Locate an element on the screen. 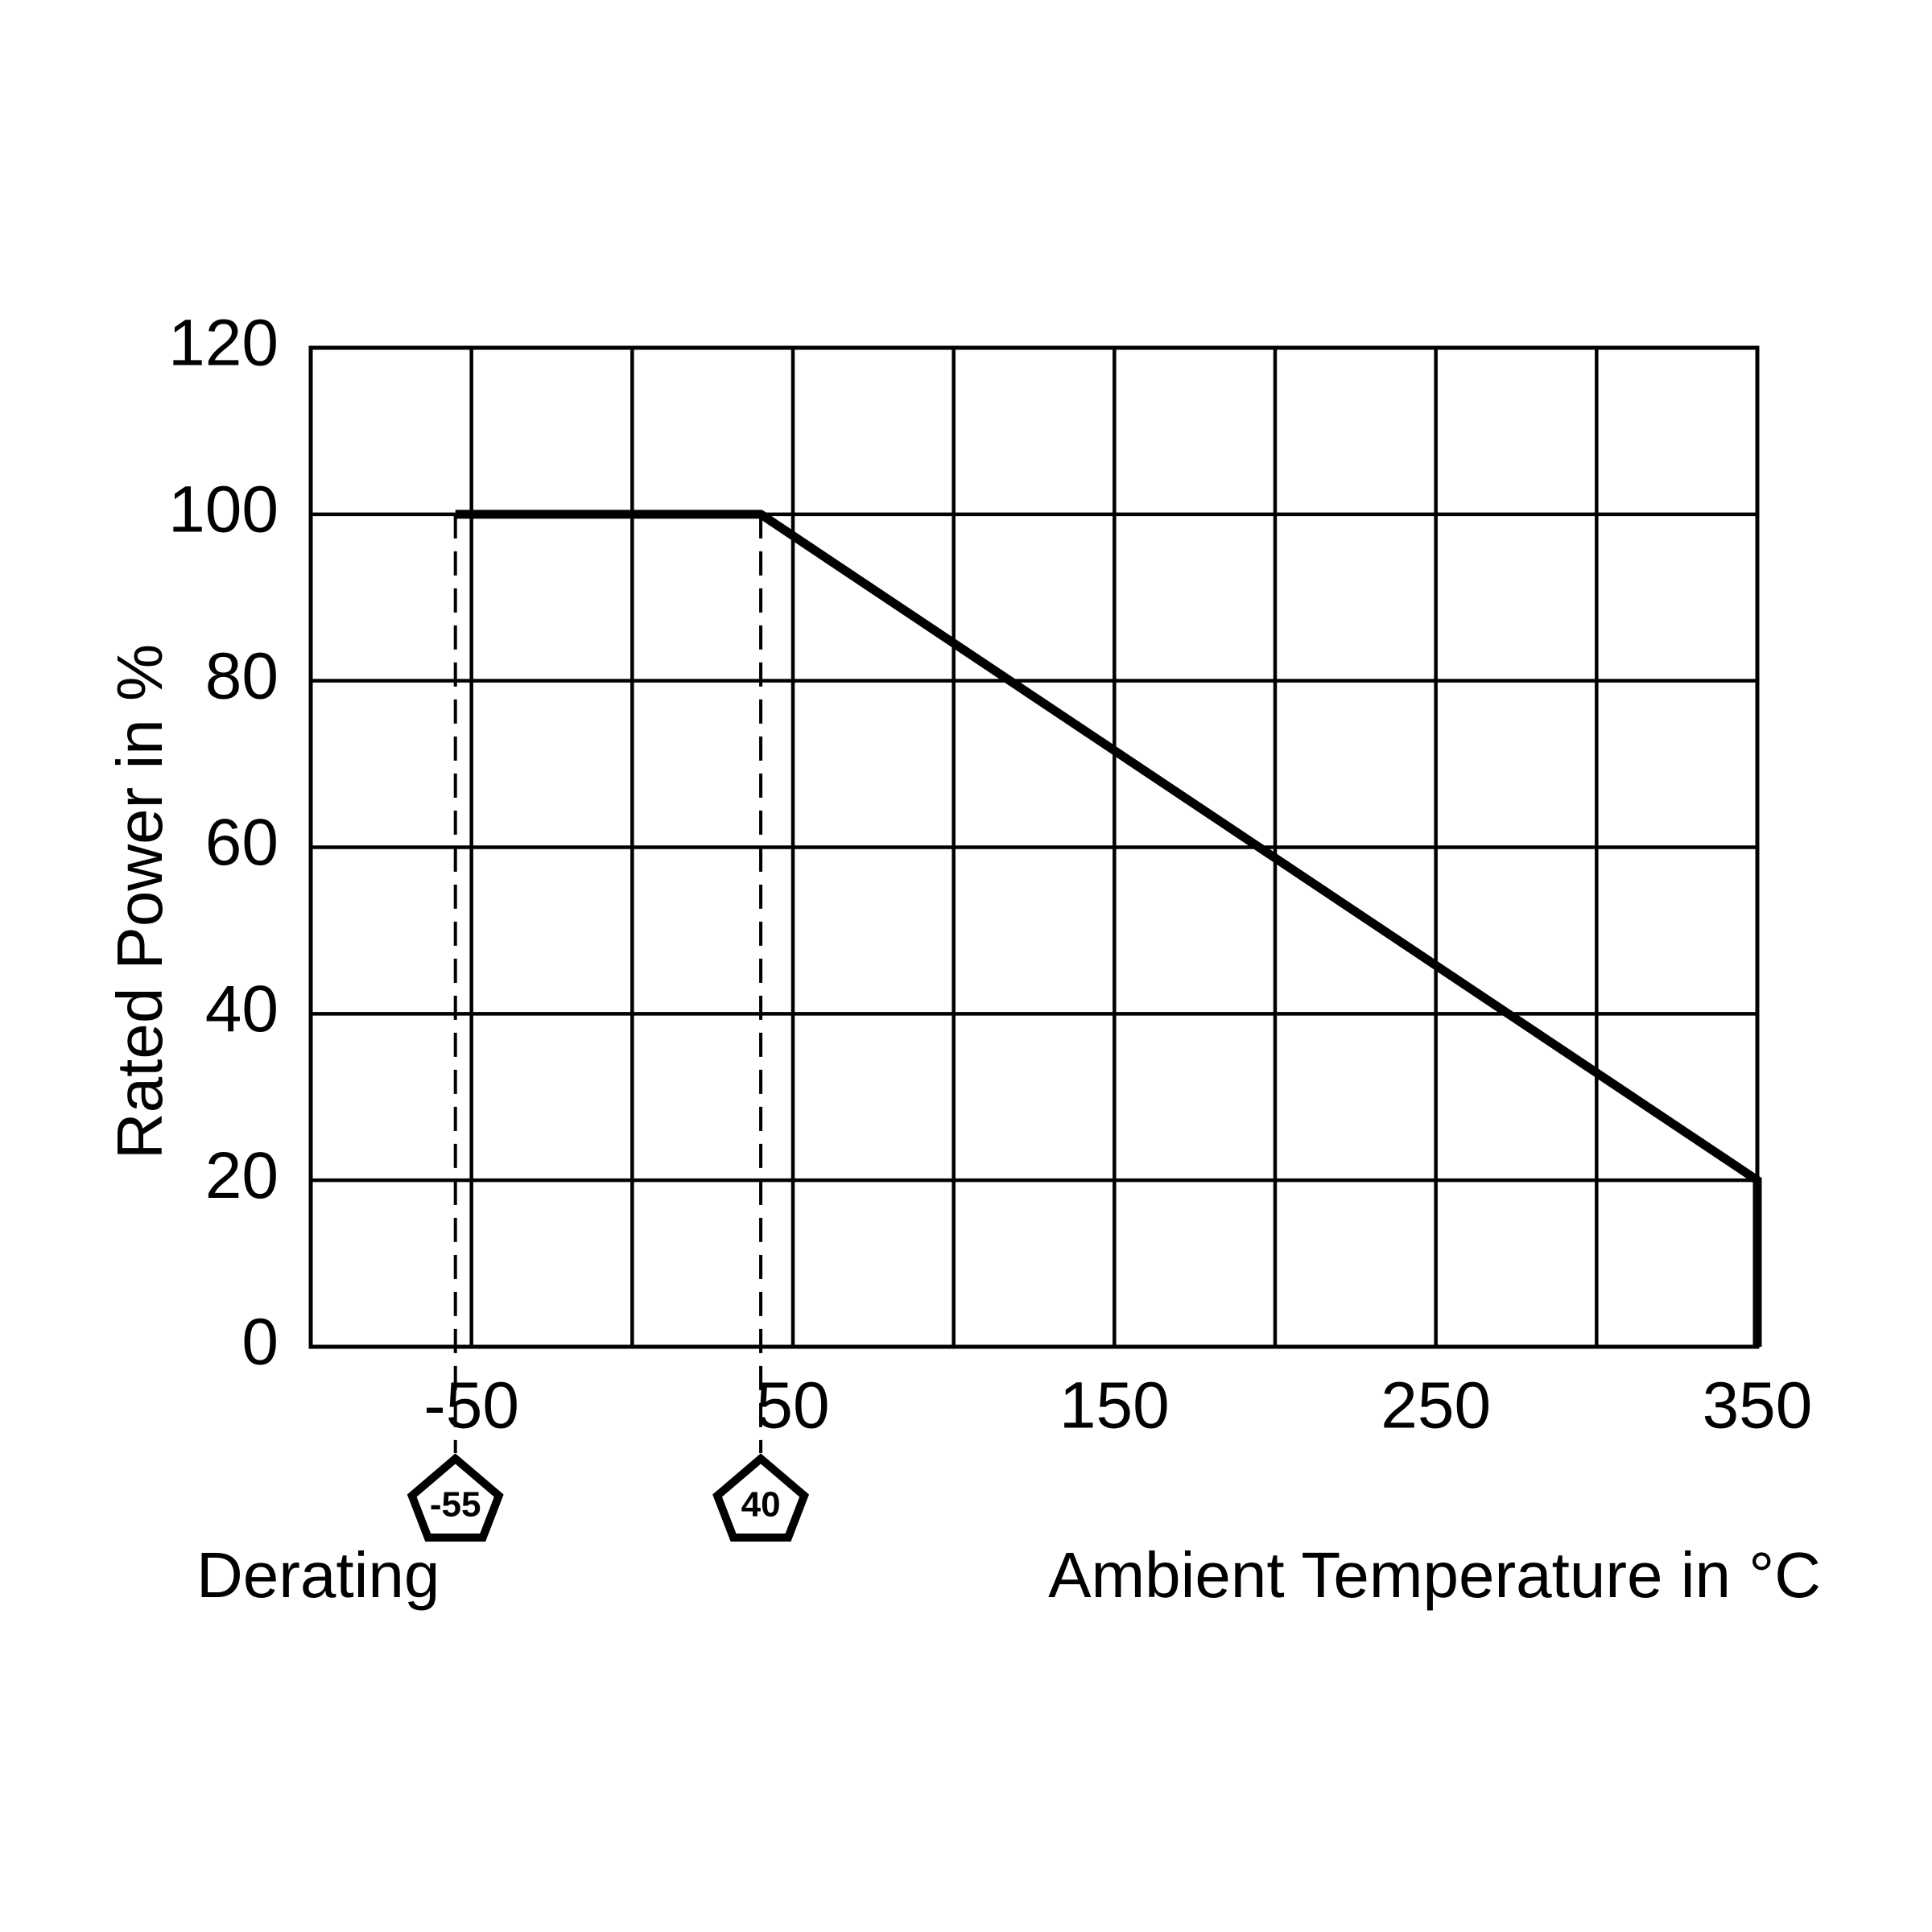 This screenshot has width=1932, height=1932. x-tick-label: 50 is located at coordinates (792, 1406).